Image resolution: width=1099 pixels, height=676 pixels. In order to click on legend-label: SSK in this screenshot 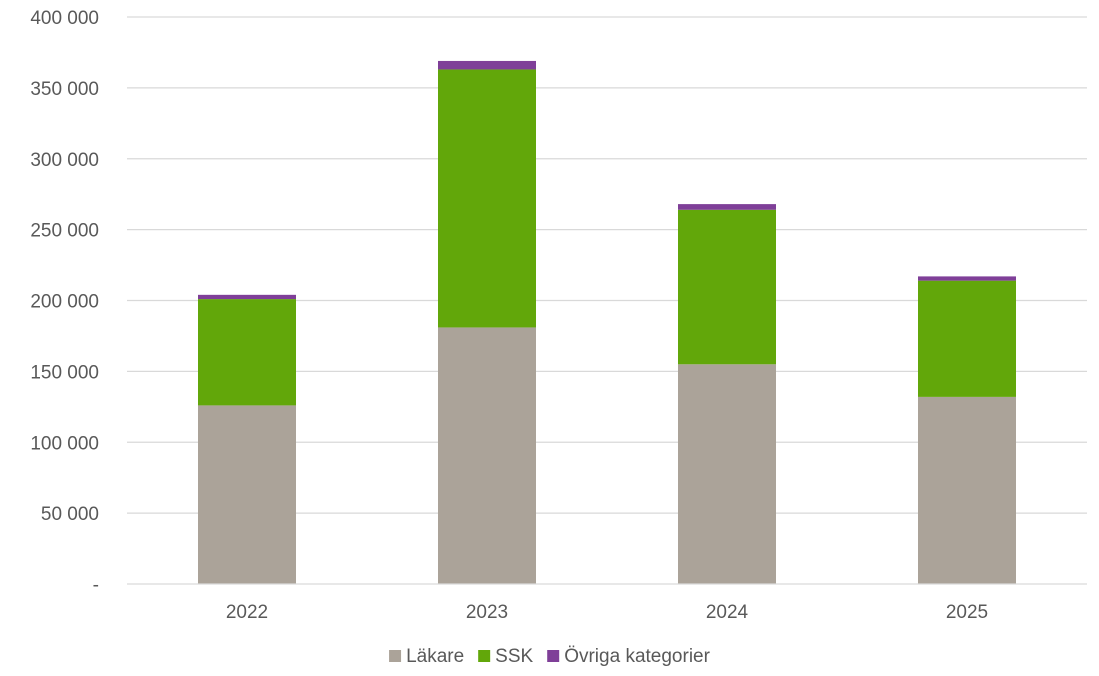, I will do `click(514, 656)`.